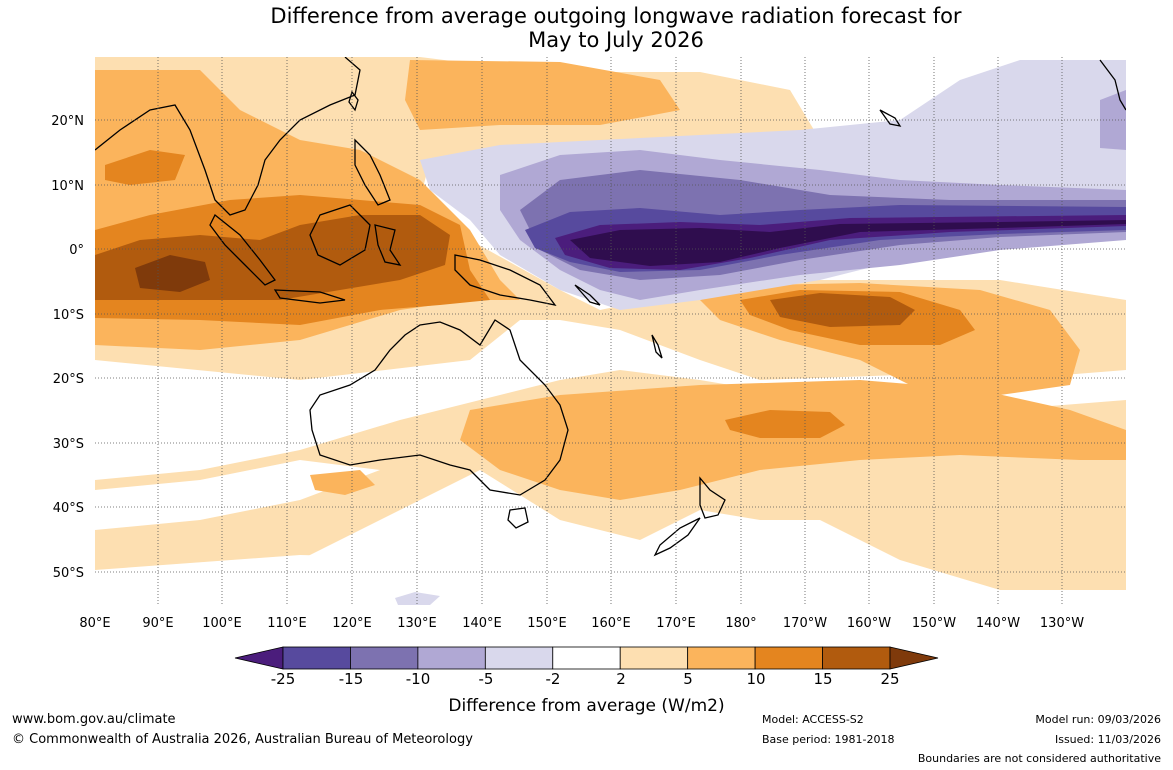 This screenshot has height=770, width=1173. What do you see at coordinates (68, 444) in the screenshot?
I see `y-tick-label: 30°S` at bounding box center [68, 444].